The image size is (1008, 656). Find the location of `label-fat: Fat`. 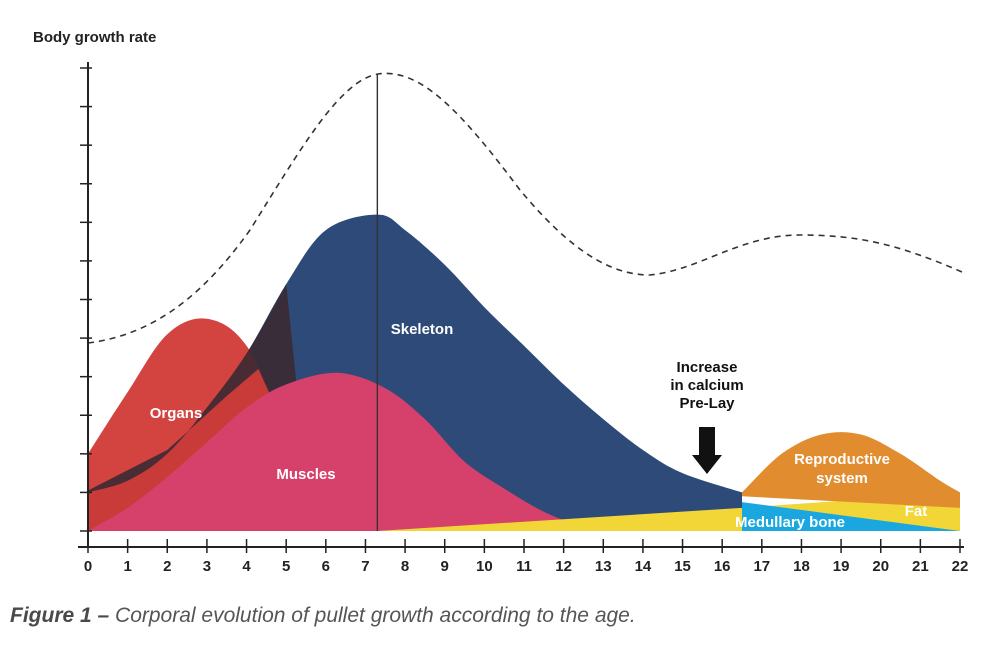

label-fat: Fat is located at coordinates (916, 511).